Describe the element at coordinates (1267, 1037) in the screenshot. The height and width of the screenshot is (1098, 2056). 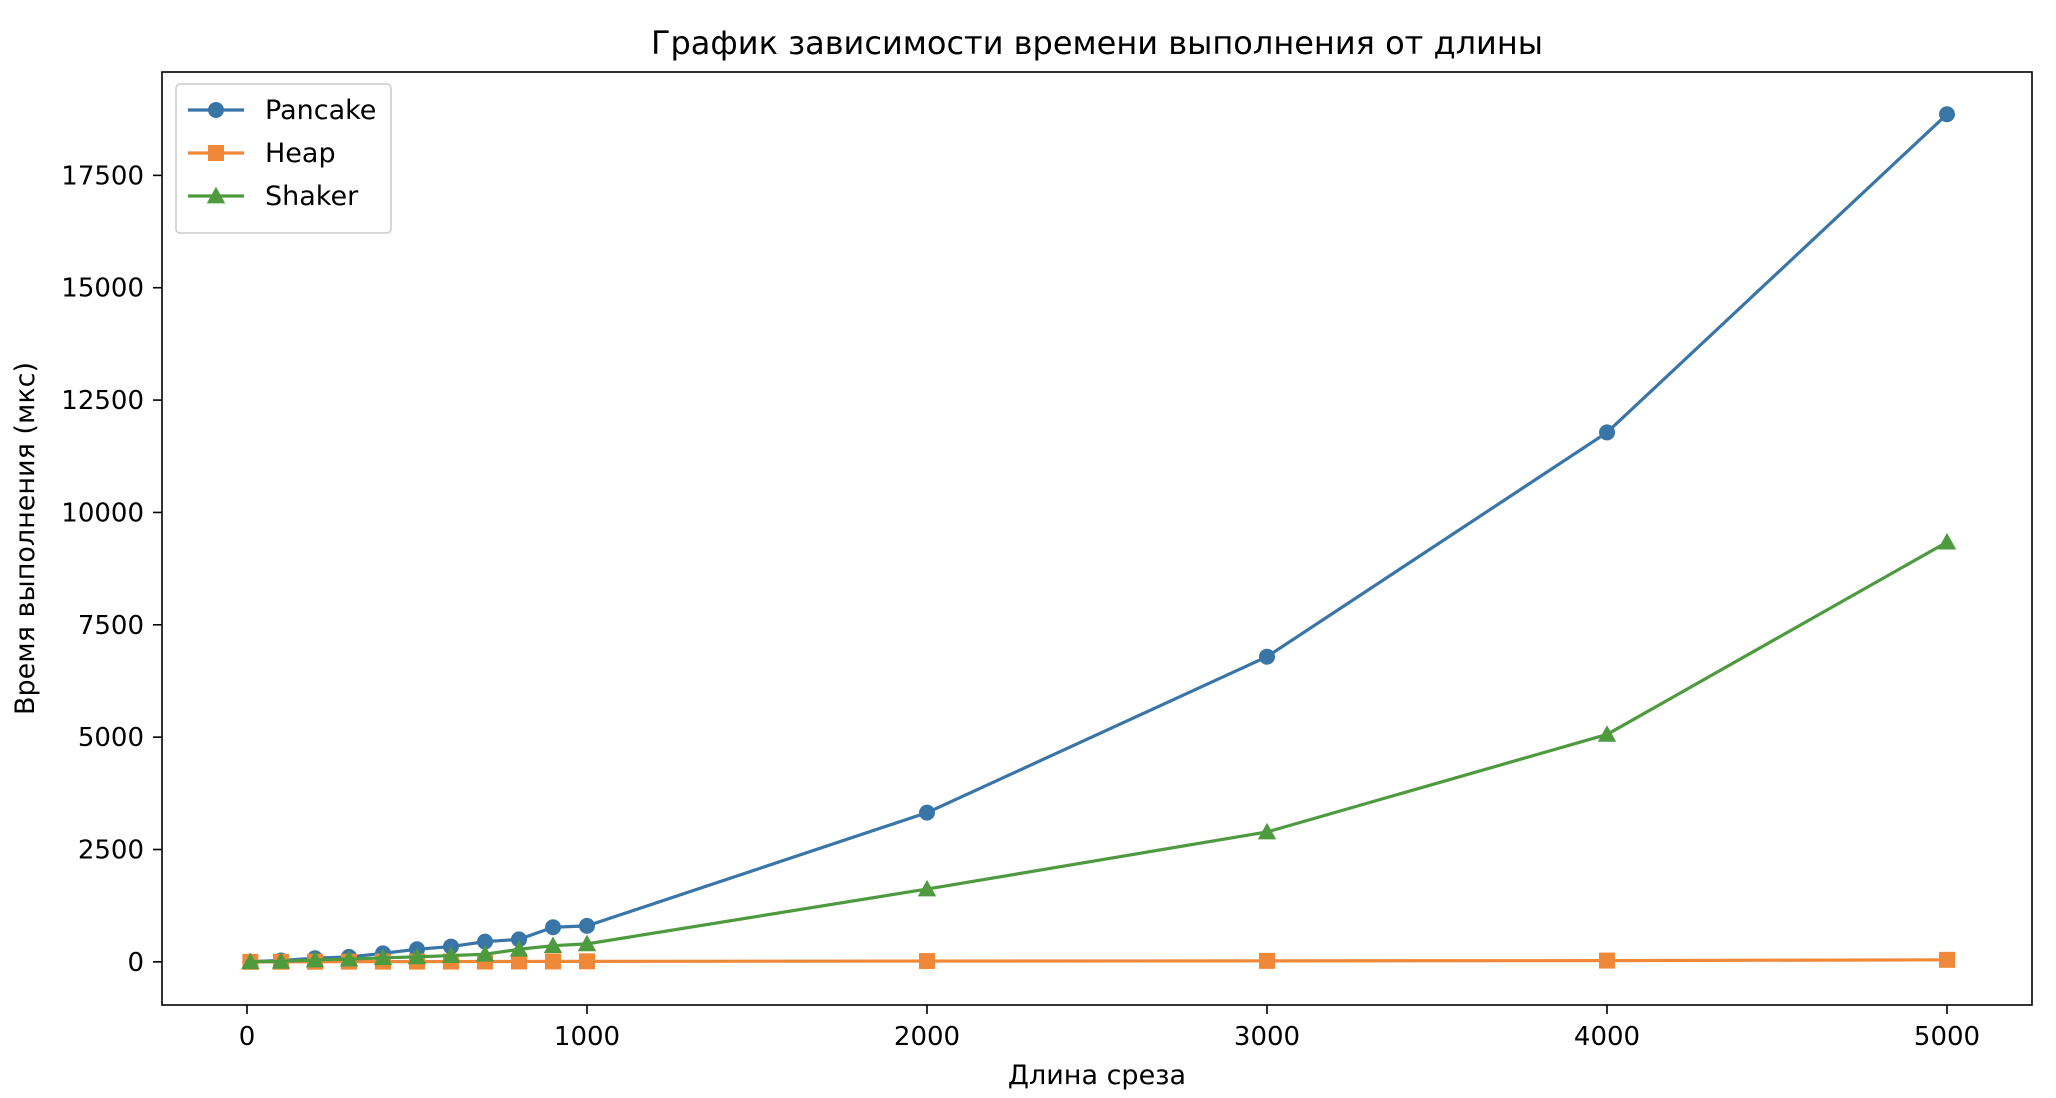
I see `x-tick-label: 3000` at that location.